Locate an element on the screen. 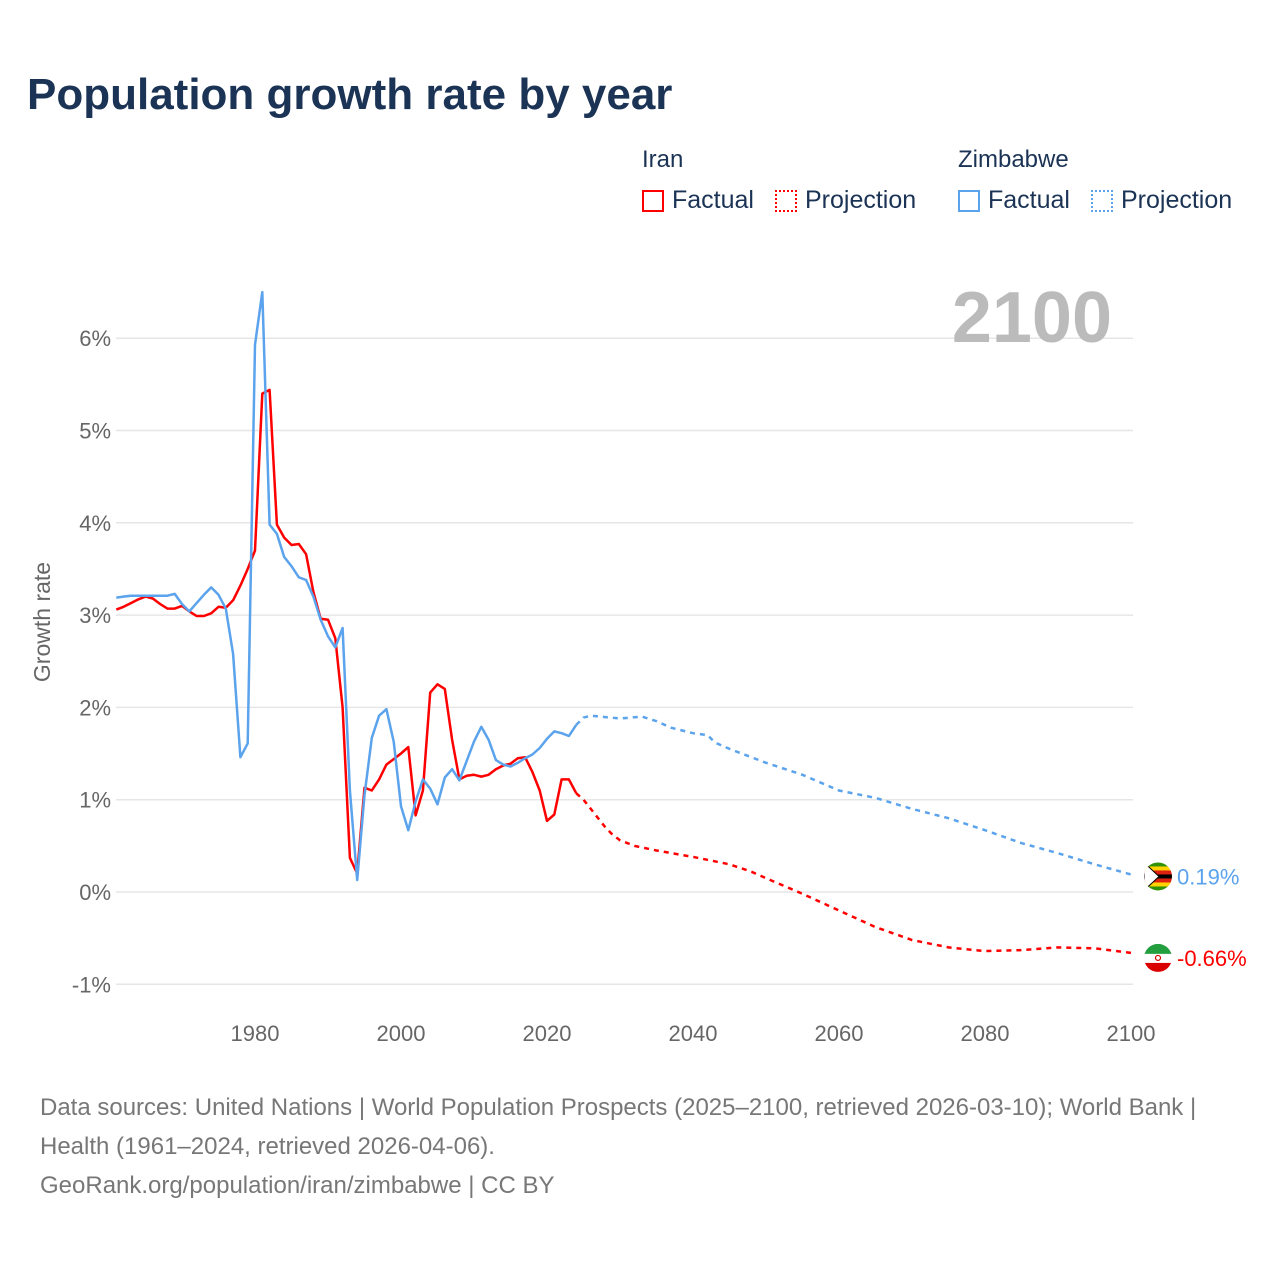 The image size is (1280, 1280). series-iran-projection-line is located at coordinates (853, 873).